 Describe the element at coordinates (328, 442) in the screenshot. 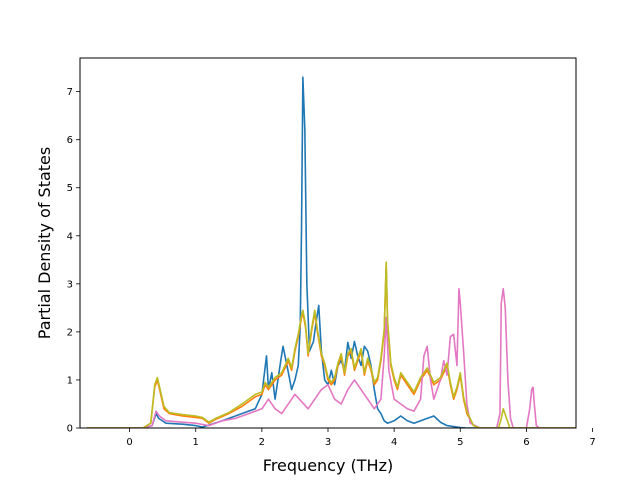

I see `x-tick-label: 3` at that location.